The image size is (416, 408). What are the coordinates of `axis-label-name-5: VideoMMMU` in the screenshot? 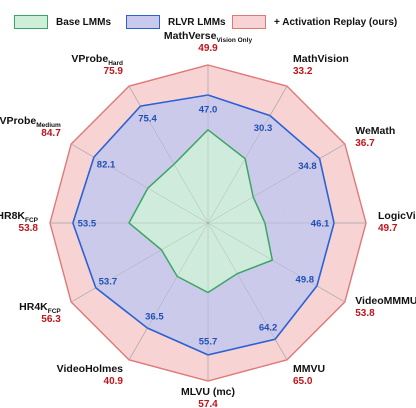 It's located at (385, 301).